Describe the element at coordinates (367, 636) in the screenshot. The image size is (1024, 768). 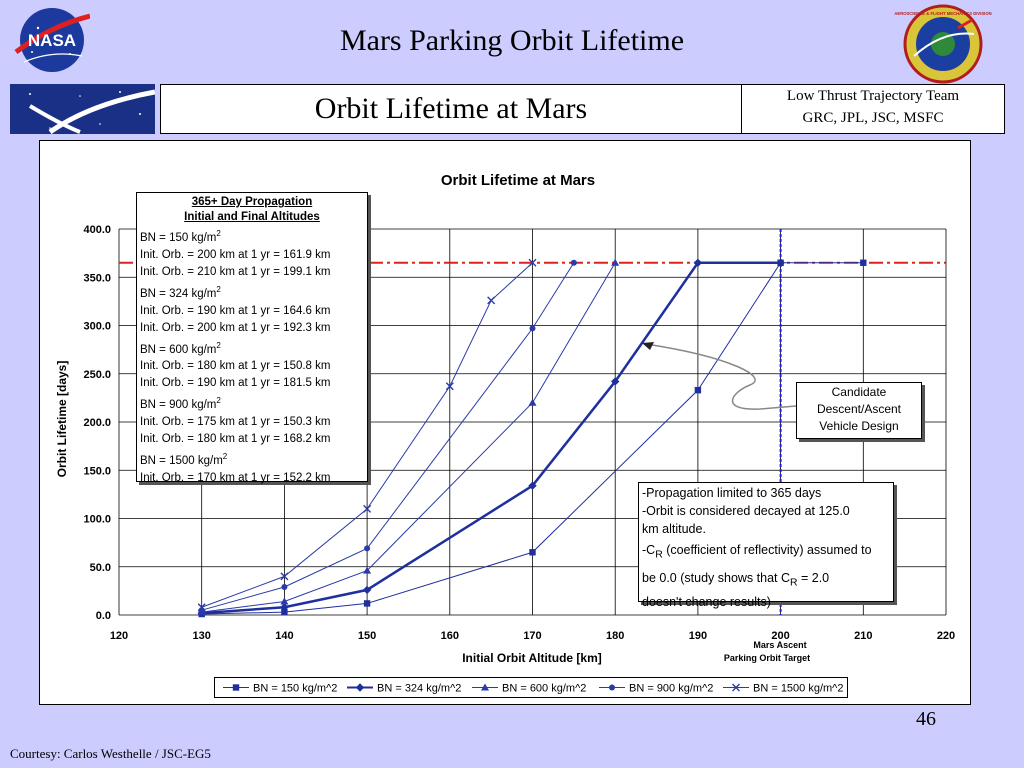
I see `x-tick-label: 150` at that location.